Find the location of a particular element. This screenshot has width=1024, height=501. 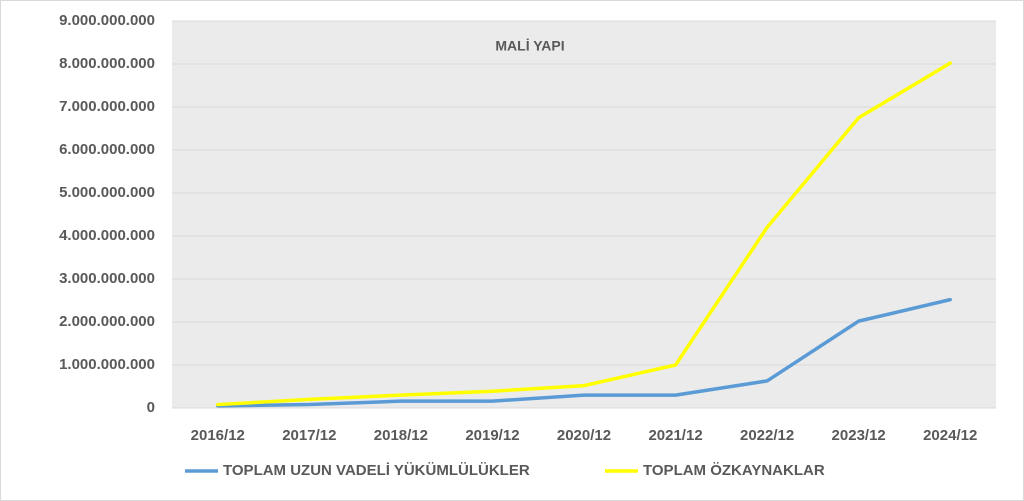

y-tick-label: 6.000.000.000 is located at coordinates (107, 149).